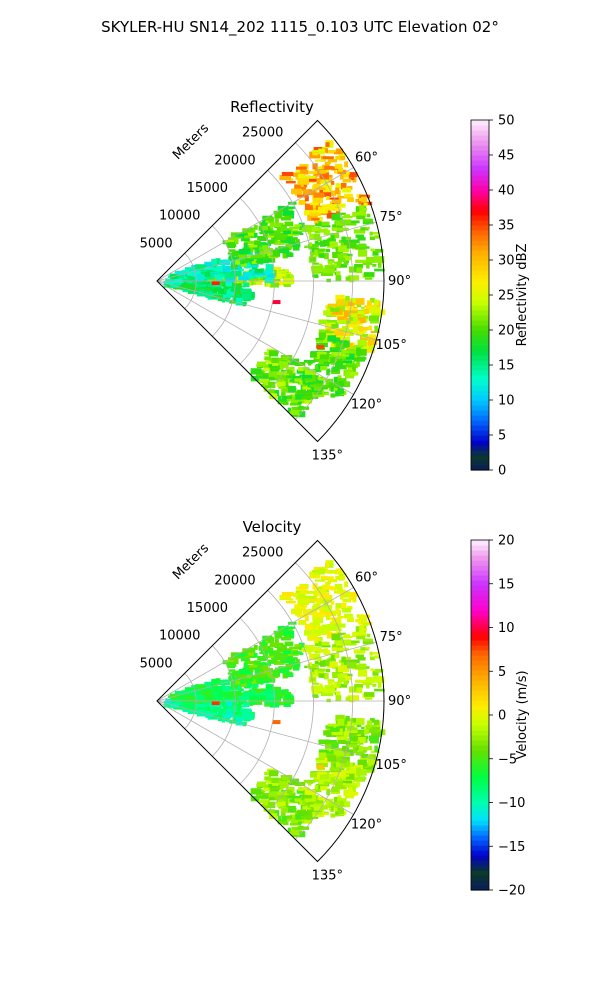 Image resolution: width=600 pixels, height=1000 pixels. I want to click on radial-tick-label: 20000, so click(234, 580).